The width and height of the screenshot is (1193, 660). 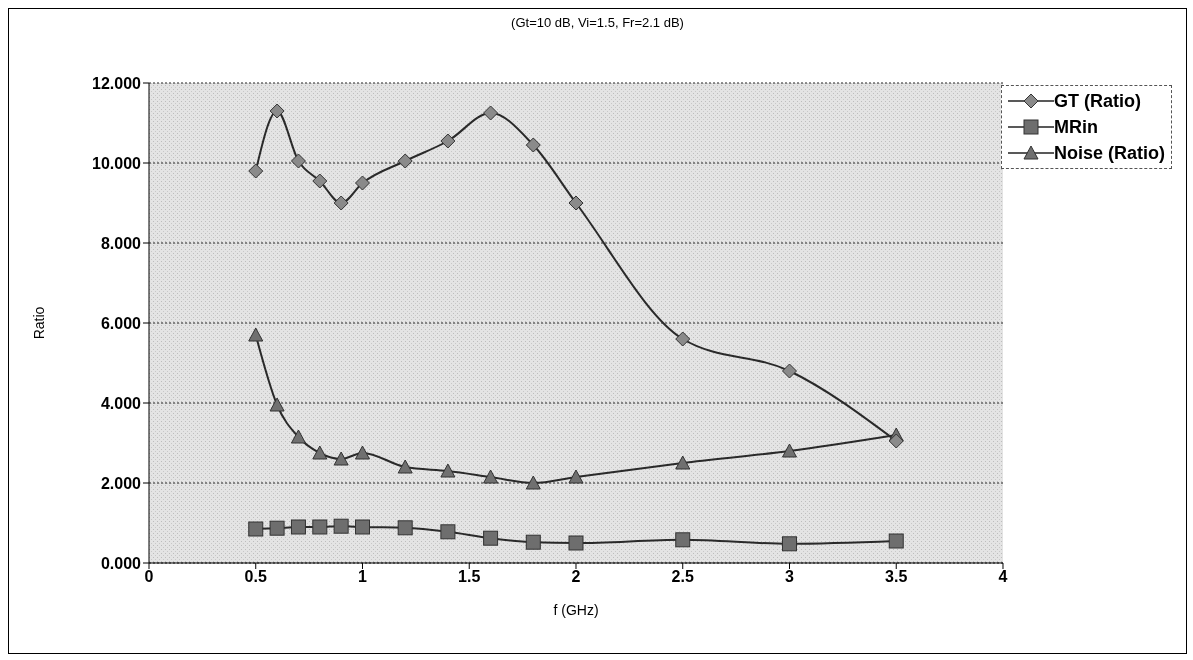 What do you see at coordinates (896, 577) in the screenshot?
I see `x-tick-label: 3.5` at bounding box center [896, 577].